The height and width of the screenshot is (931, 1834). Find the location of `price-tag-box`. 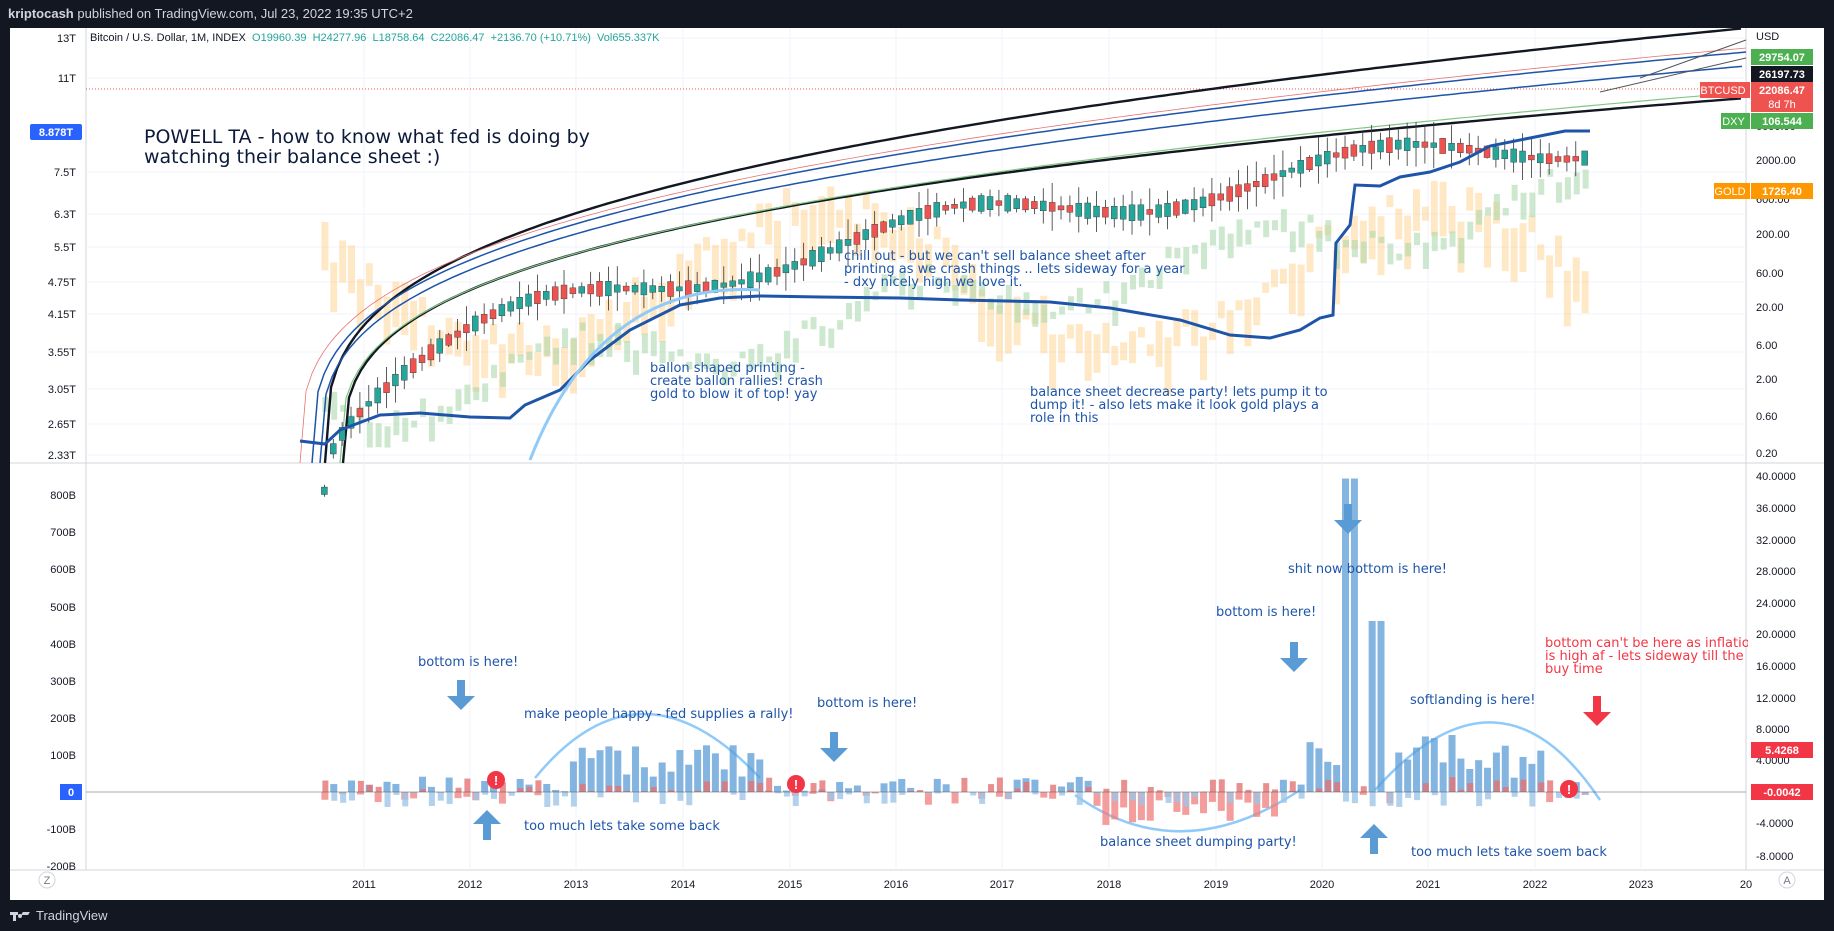

price-tag-box is located at coordinates (1782, 191).